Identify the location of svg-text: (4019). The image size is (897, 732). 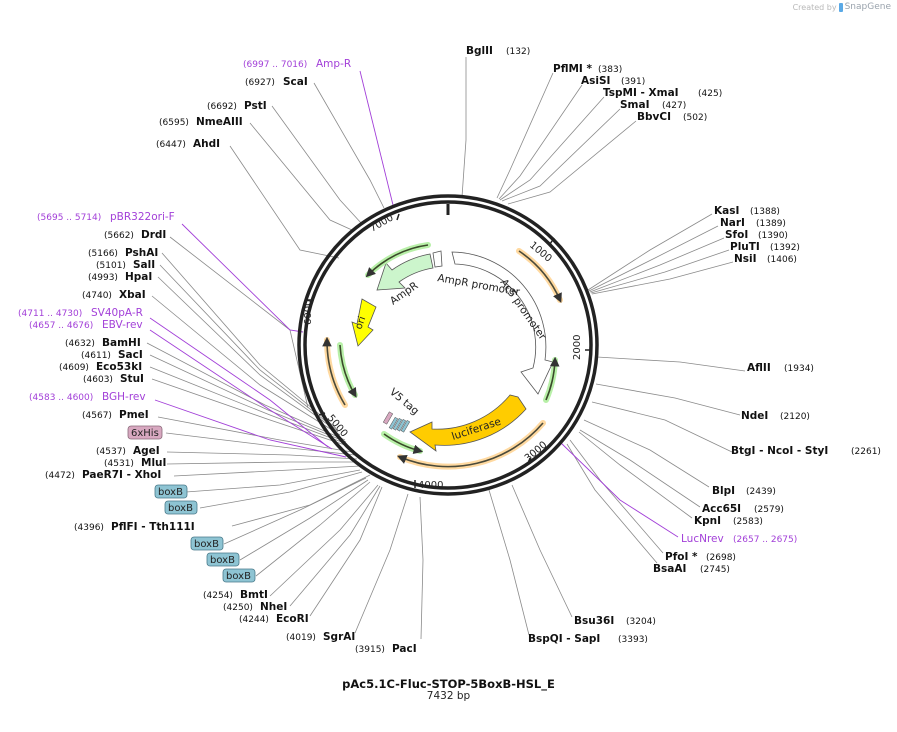
(301, 638).